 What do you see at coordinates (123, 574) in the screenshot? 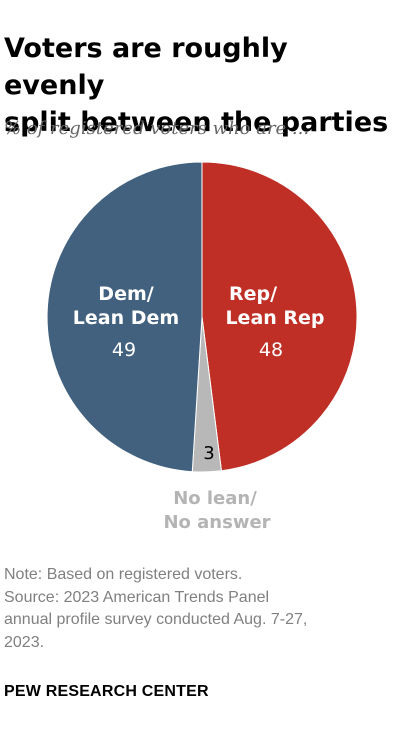
I see `note-line-1: Note: Based on registered voters.` at bounding box center [123, 574].